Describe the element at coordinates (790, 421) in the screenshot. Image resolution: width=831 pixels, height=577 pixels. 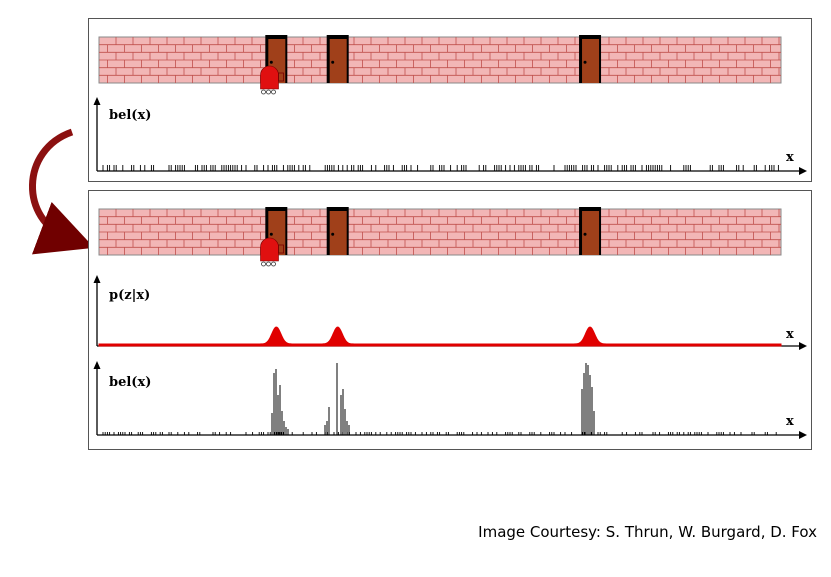
I see `posterior-x-label: x` at that location.